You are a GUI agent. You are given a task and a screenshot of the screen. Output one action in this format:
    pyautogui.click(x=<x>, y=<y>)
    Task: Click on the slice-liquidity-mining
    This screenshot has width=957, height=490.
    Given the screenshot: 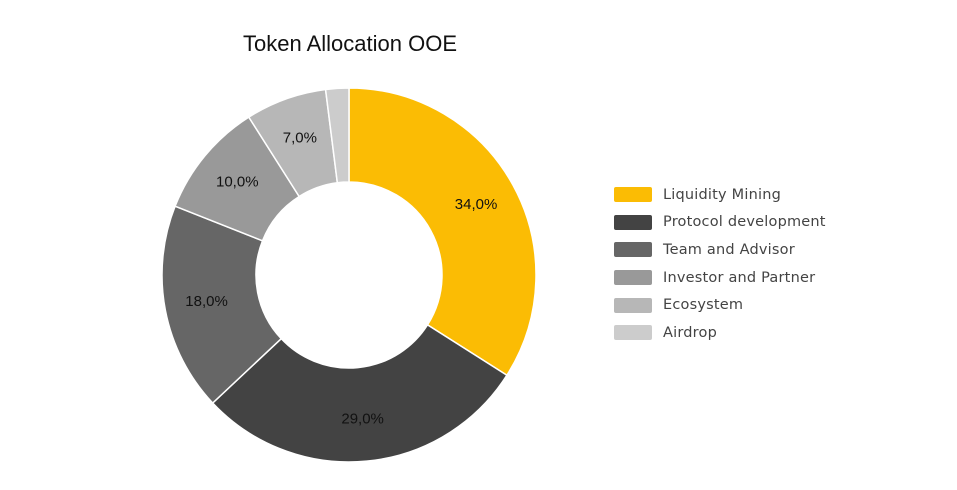 What is the action you would take?
    pyautogui.click(x=442, y=232)
    